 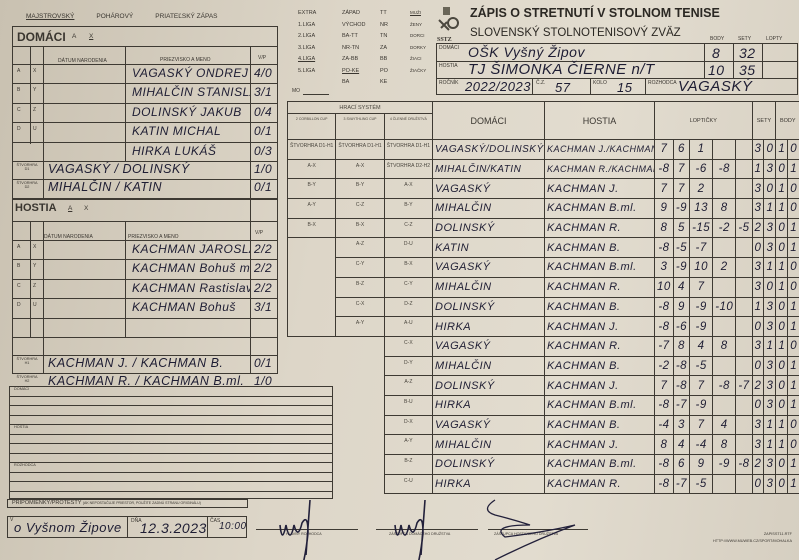 What do you see at coordinates (416, 24) in the screenshot?
I see `league-option: ŽENY` at bounding box center [416, 24].